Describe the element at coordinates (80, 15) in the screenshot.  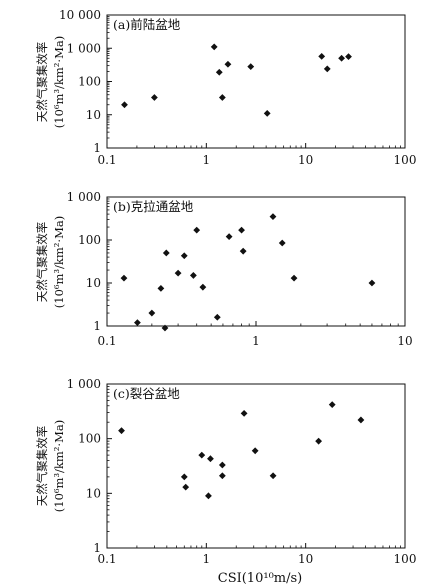
I see `y-tick-label: 10 000` at that location.